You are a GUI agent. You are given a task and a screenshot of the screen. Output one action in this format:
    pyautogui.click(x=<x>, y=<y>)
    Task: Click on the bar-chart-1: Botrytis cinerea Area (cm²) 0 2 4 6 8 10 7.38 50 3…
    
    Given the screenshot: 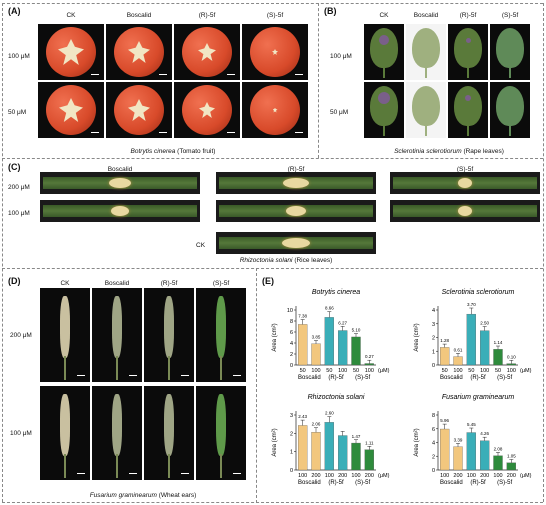 What is the action you would take?
    pyautogui.click(x=331, y=335)
    